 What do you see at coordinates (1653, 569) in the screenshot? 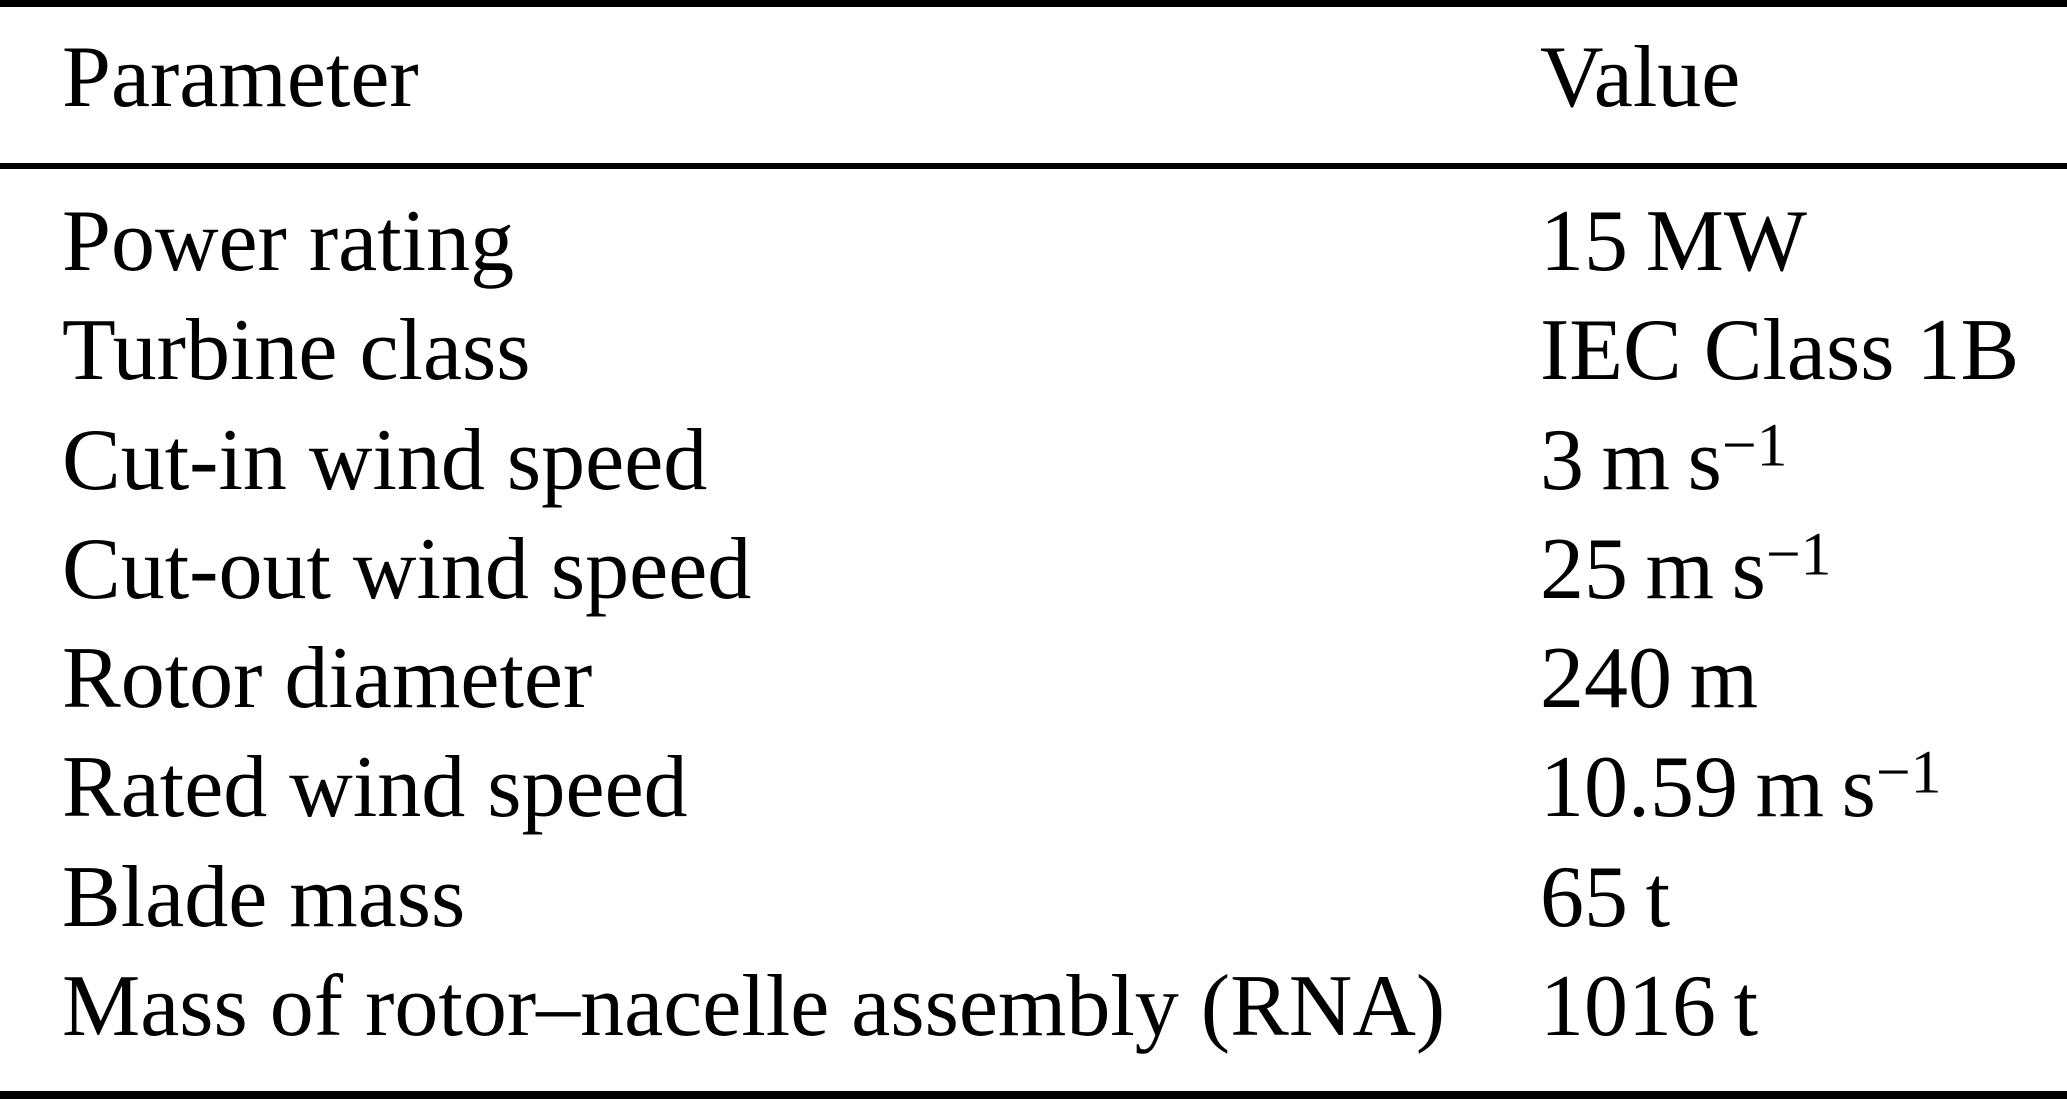
I see `value-text: 25 m s` at bounding box center [1653, 569].